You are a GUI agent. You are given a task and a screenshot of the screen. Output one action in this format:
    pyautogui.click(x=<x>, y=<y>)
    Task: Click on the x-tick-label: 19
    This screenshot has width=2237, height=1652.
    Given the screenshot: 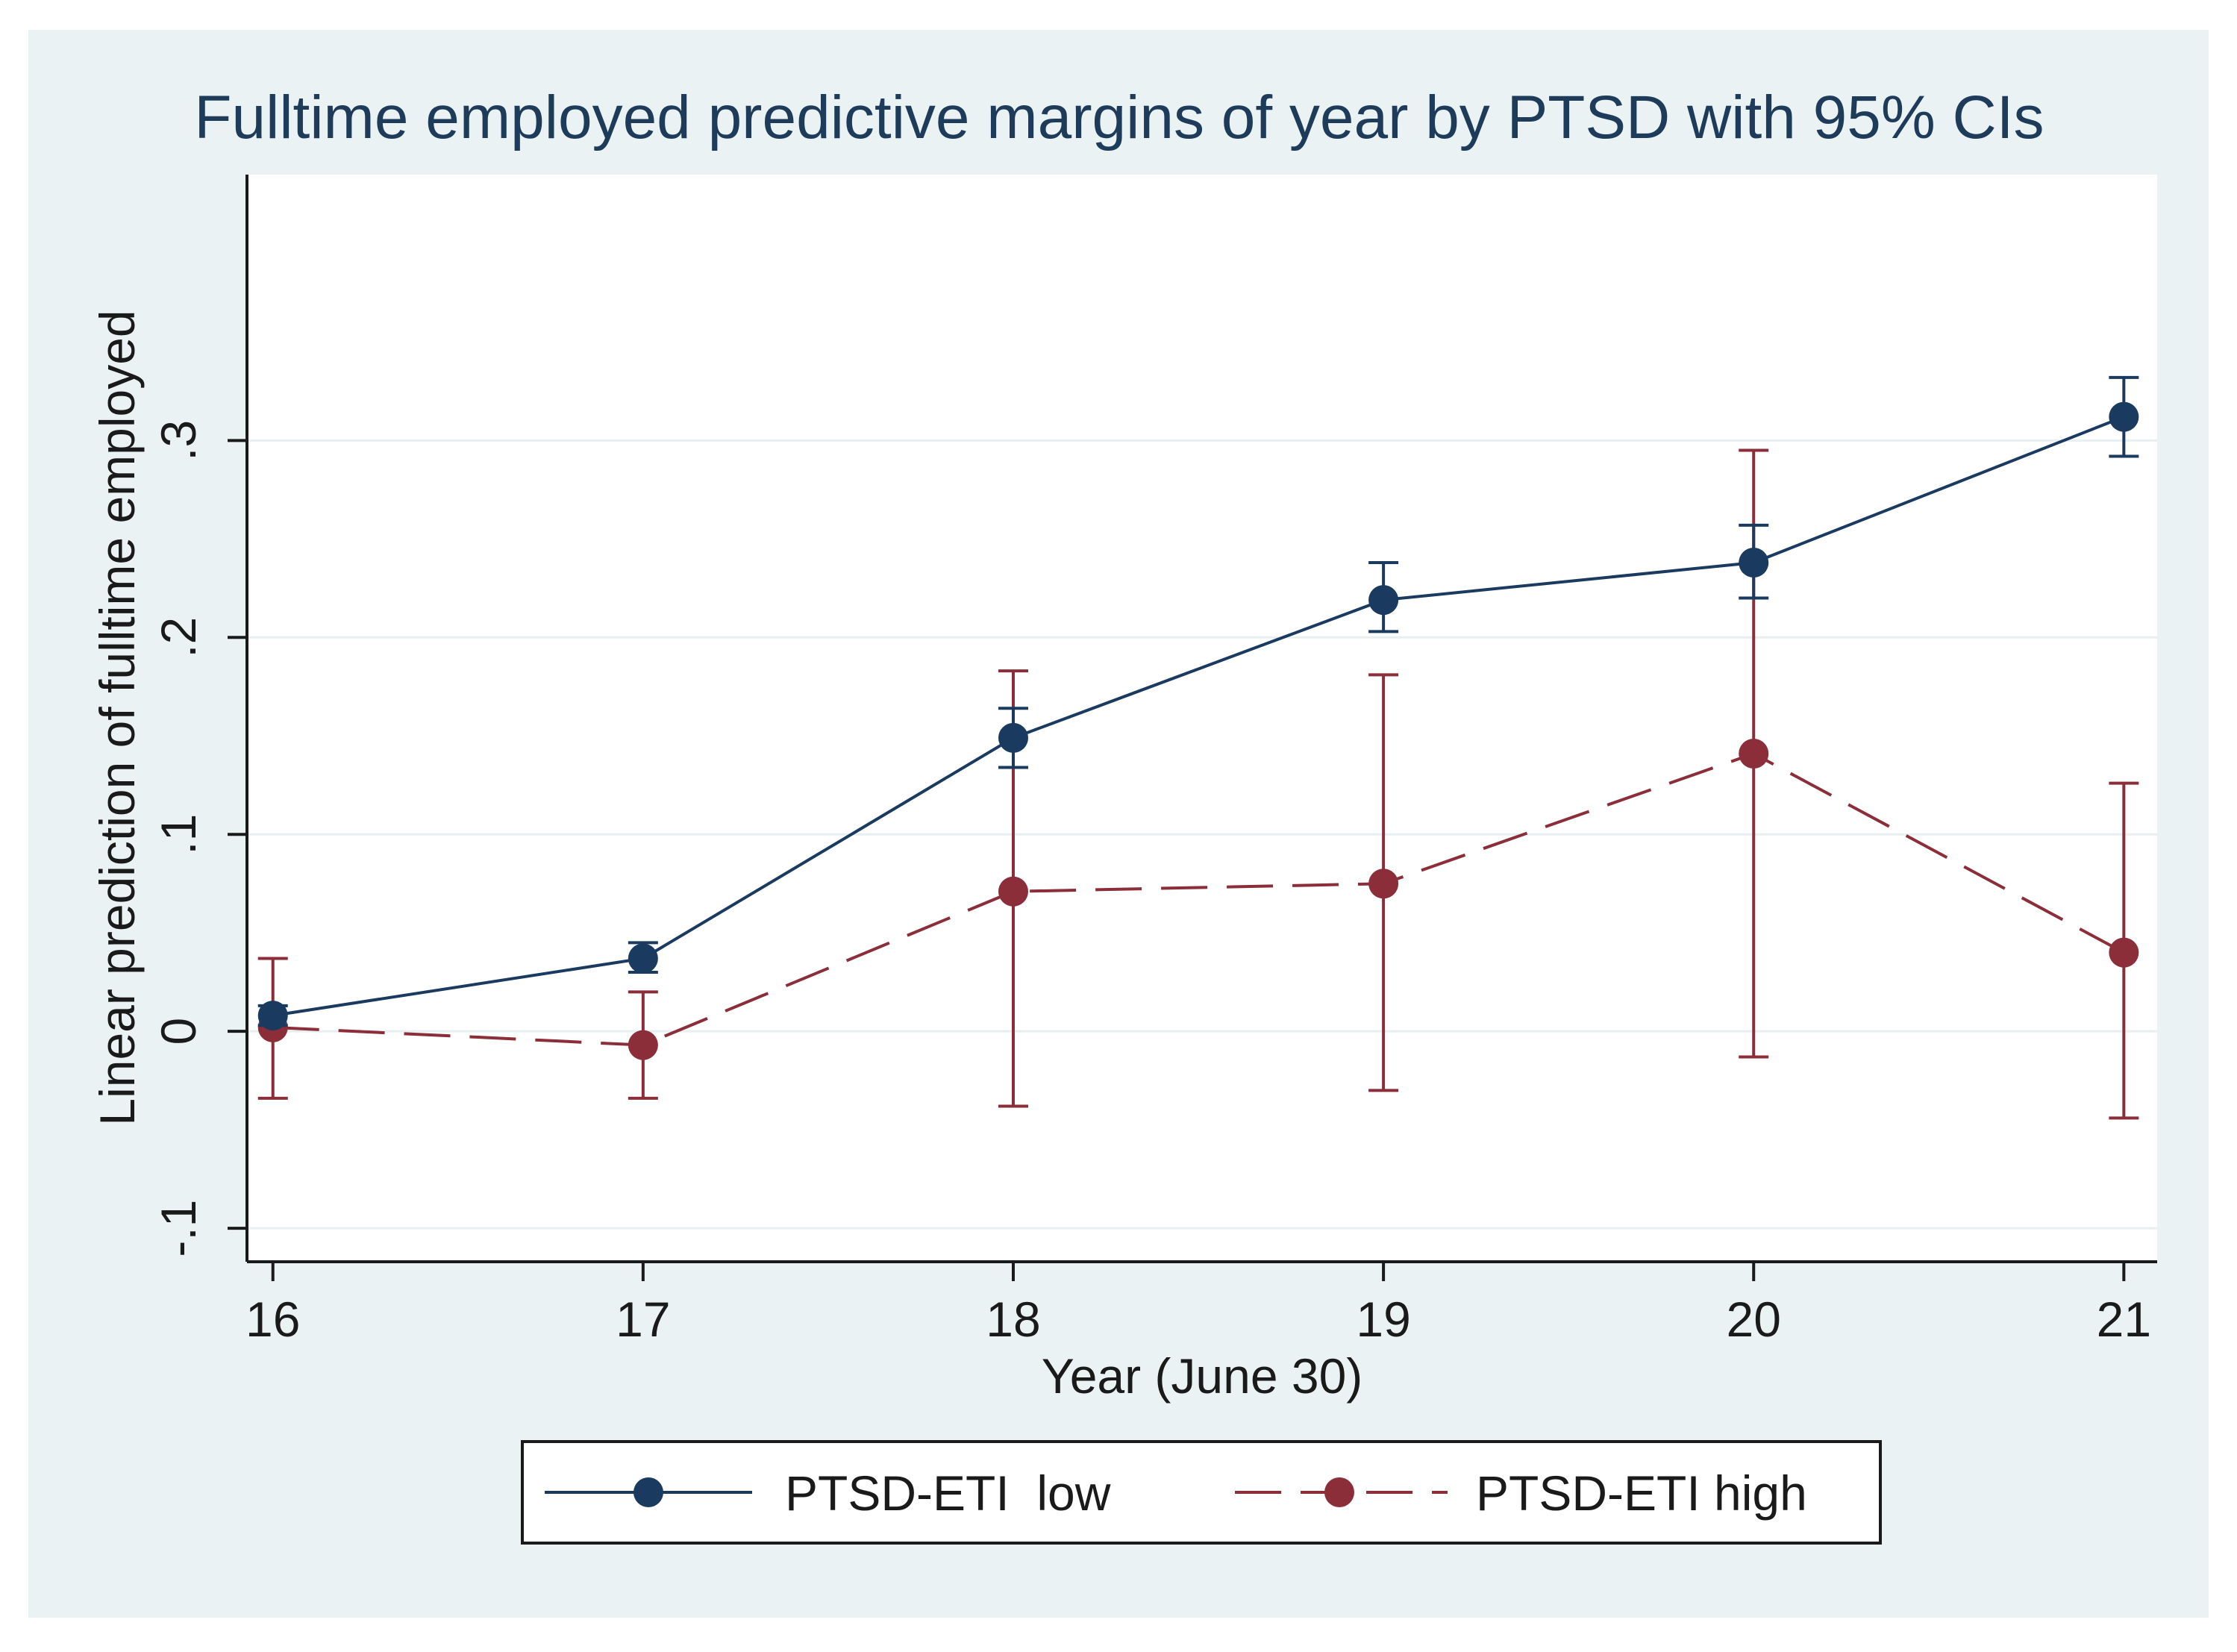 What is the action you would take?
    pyautogui.click(x=1383, y=1319)
    